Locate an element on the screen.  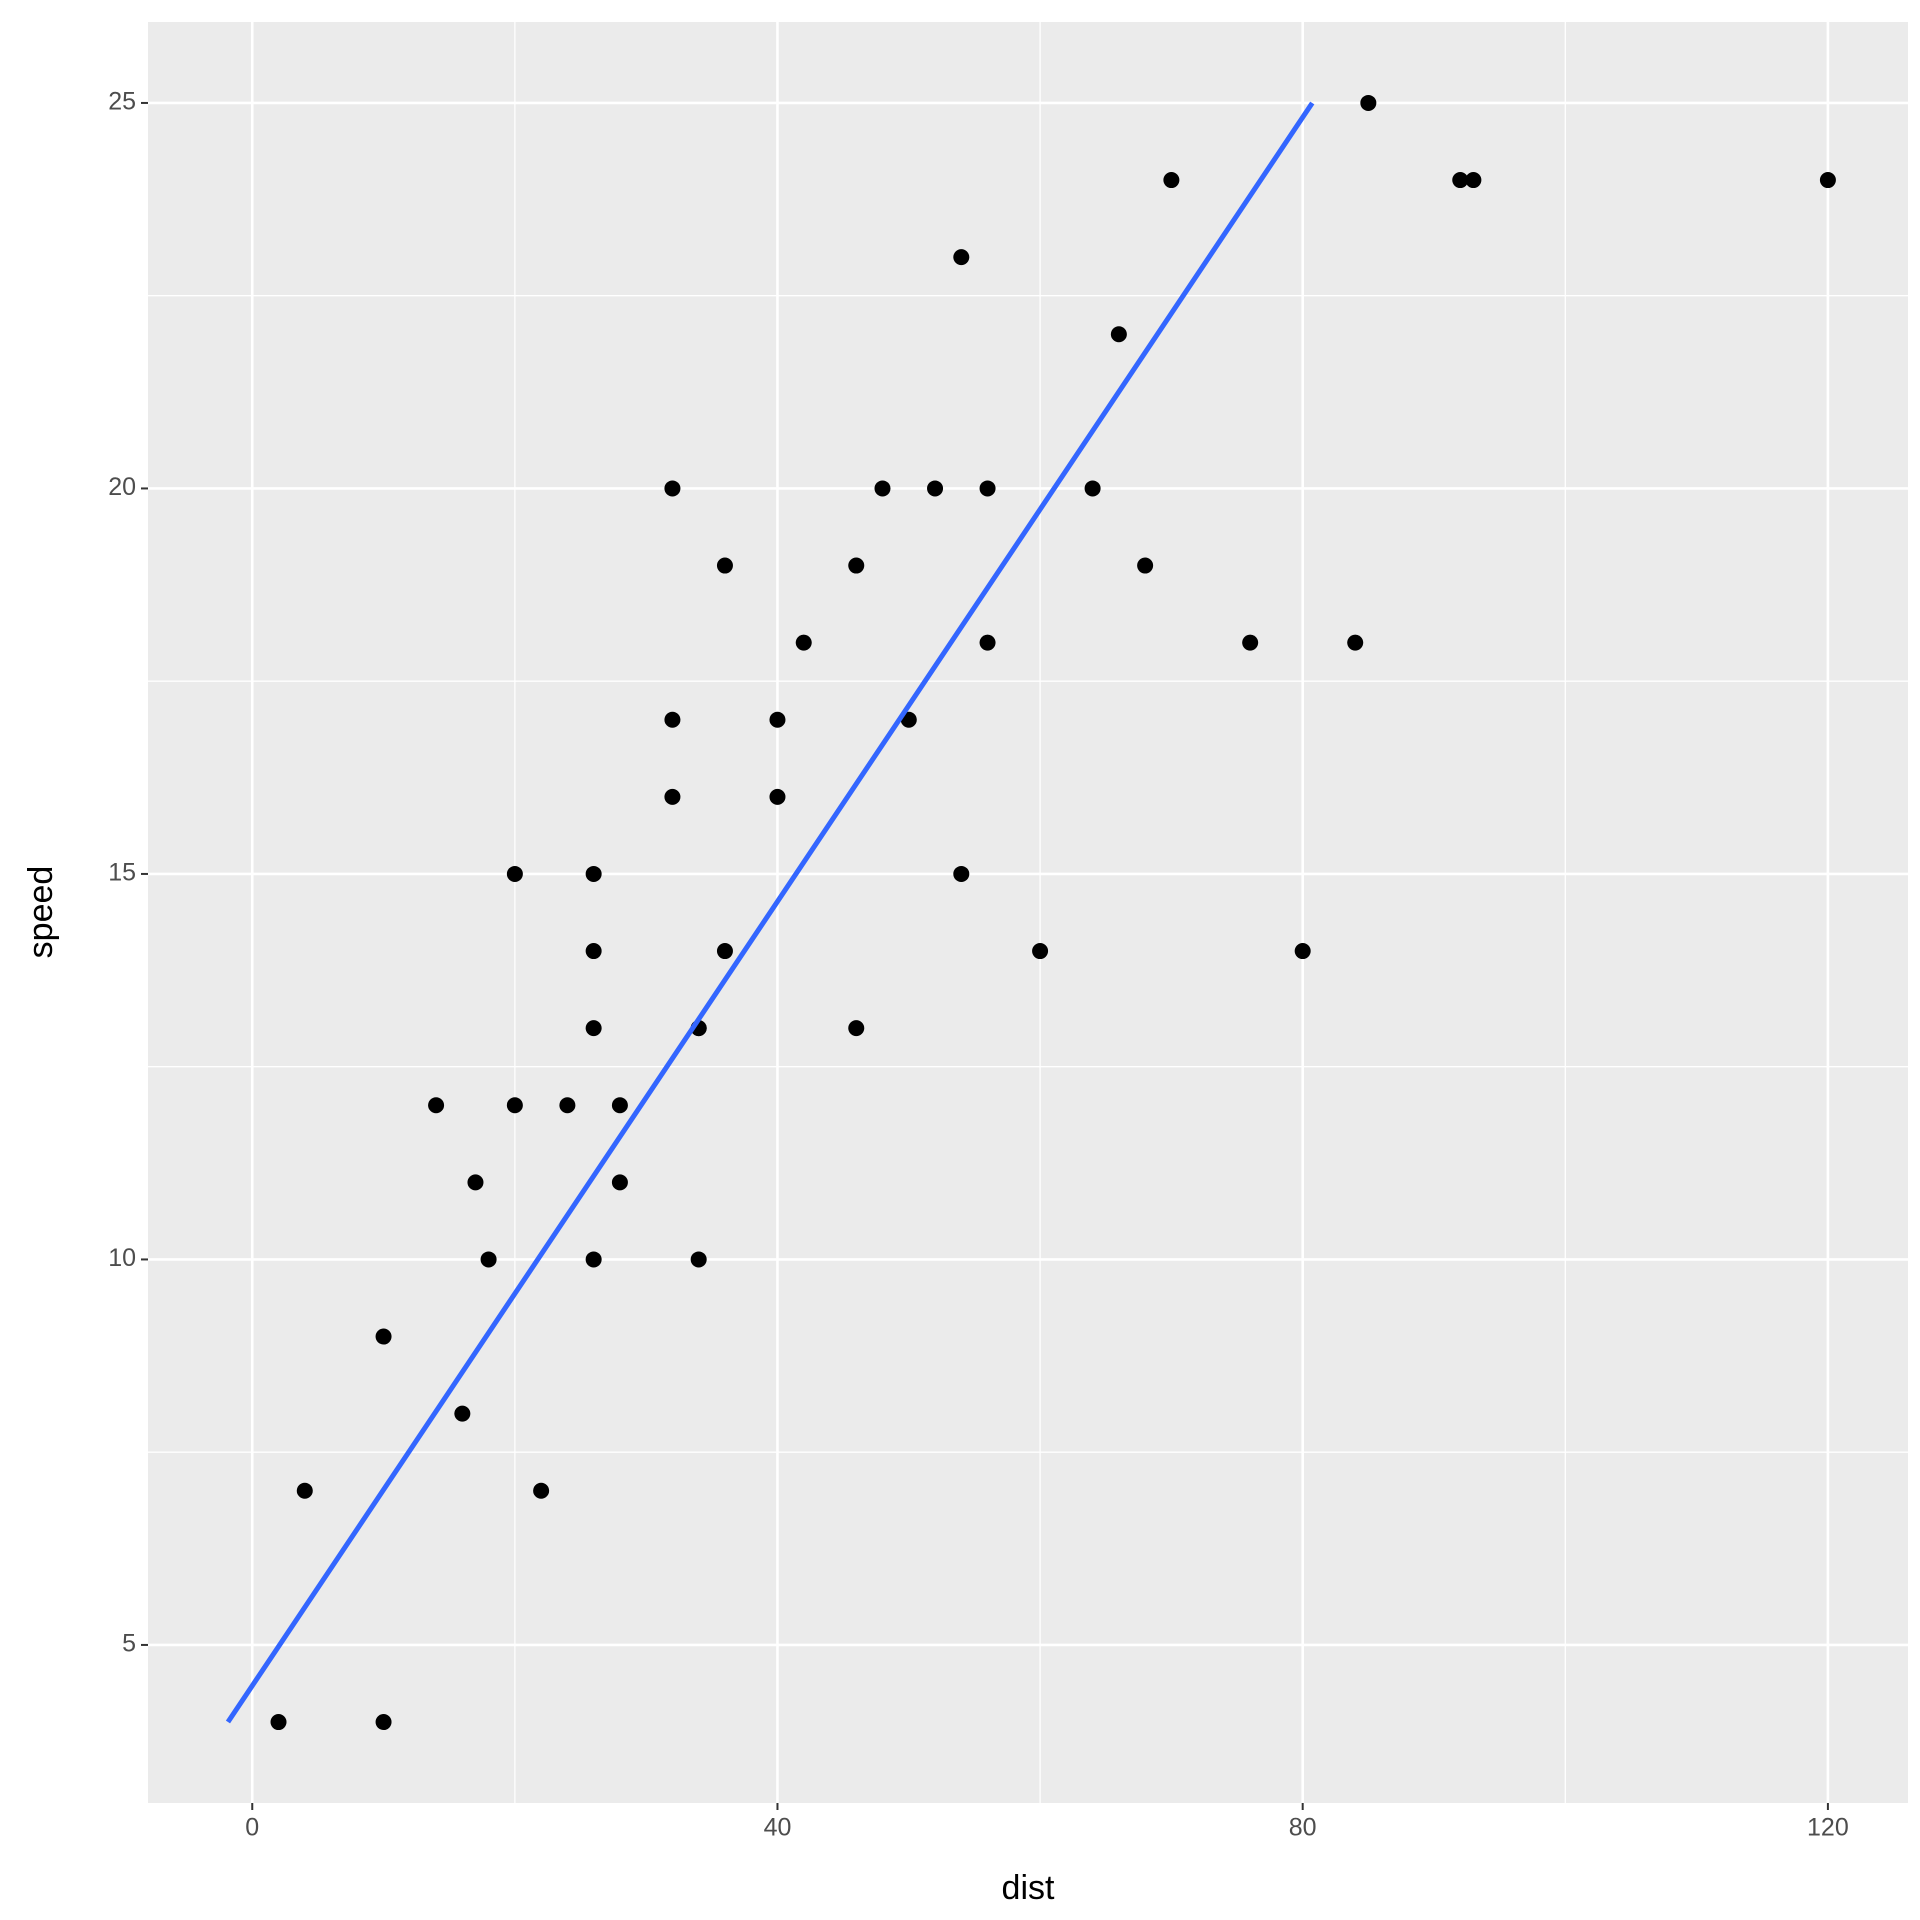
y-tick-label: 25 is located at coordinates (122, 102).